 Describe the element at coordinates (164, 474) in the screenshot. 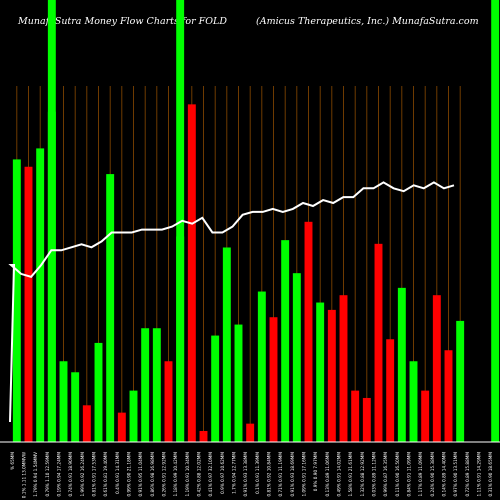

I see `x-tick-label: 0.26% 0.91 12.92MM` at that location.